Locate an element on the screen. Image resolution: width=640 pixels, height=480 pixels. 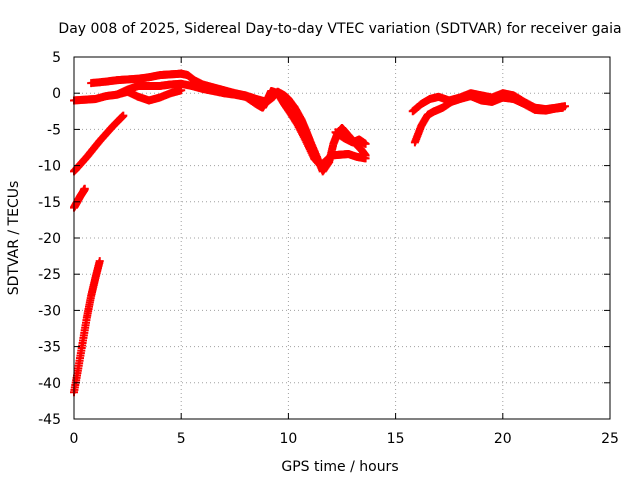
y-tick-label: -20 is located at coordinates (49, 239).